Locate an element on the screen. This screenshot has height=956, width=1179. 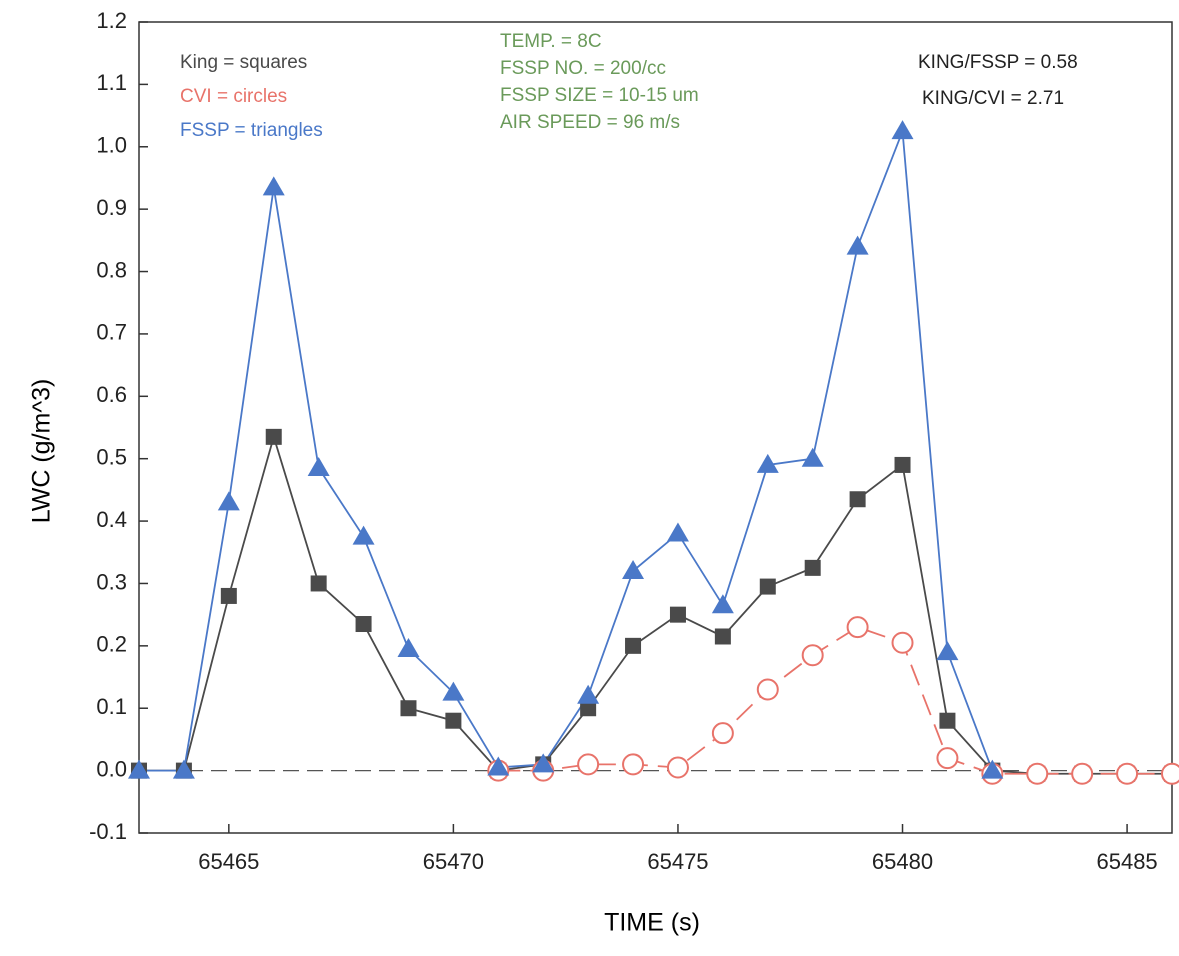
legend-entry: FSSP = triangles is located at coordinates (251, 130).